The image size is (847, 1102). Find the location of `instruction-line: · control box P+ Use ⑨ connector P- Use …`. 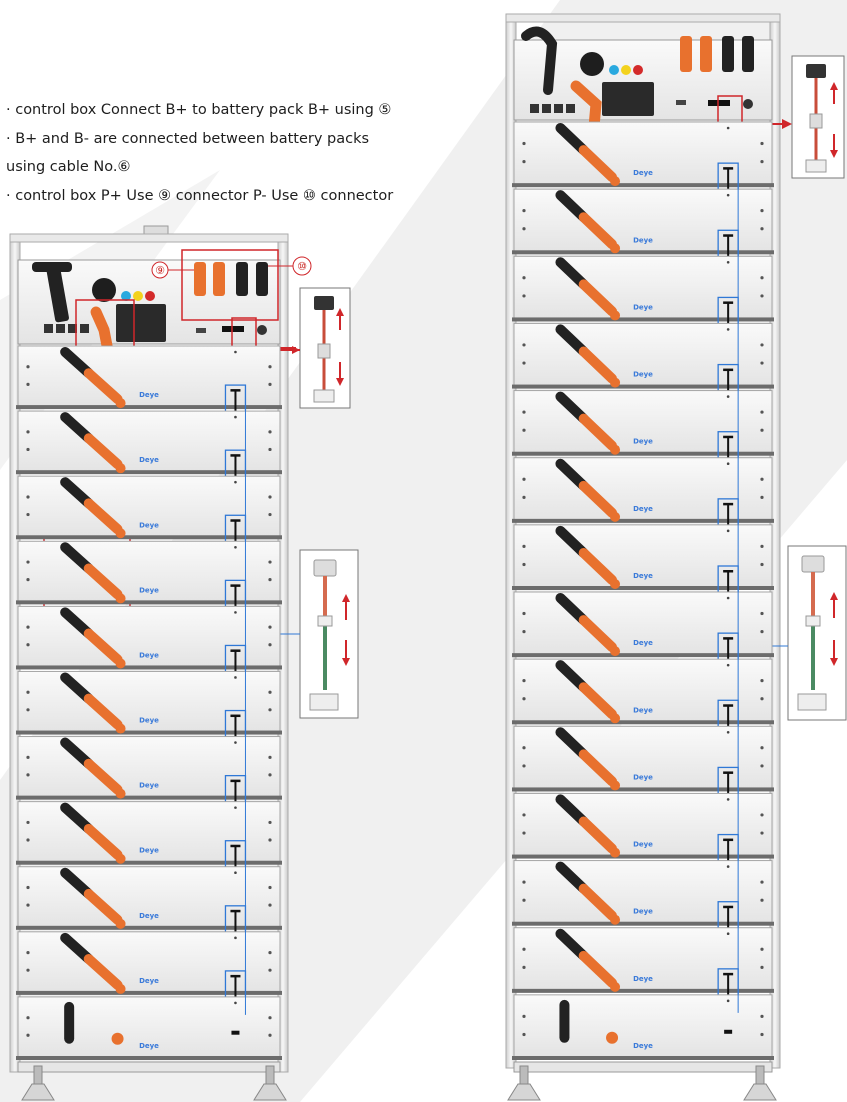

instruction-line: · control box P+ Use ⑨ connector P- Use … is located at coordinates (200, 195).